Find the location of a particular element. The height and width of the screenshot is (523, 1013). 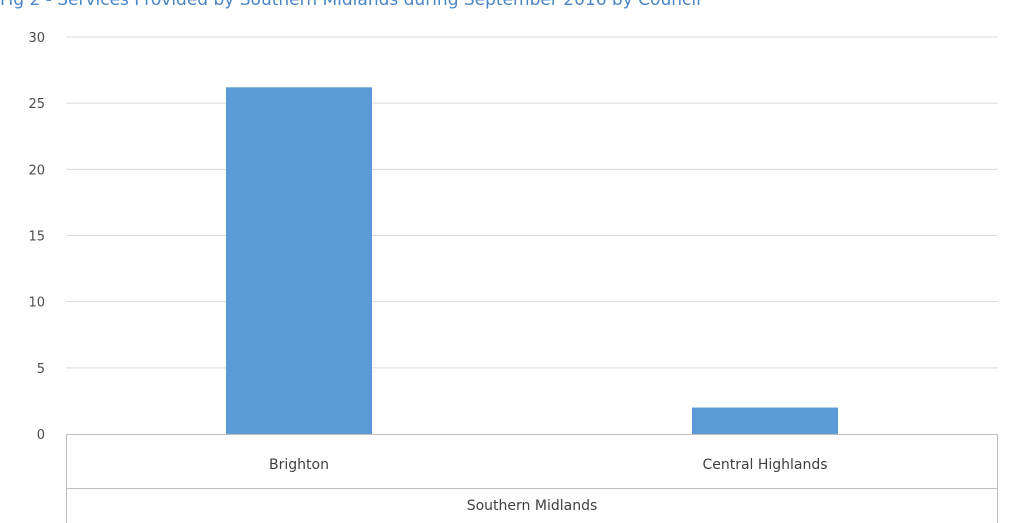

x-category-label: Central Highlands is located at coordinates (764, 465).